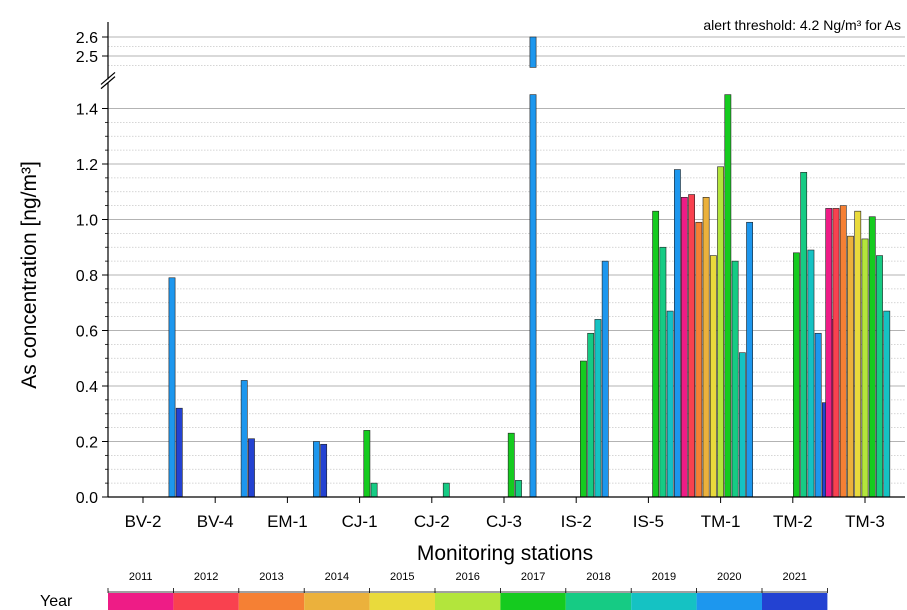 The height and width of the screenshot is (610, 907). Describe the element at coordinates (818, 415) in the screenshot. I see `bar-TM-2-2020` at that location.